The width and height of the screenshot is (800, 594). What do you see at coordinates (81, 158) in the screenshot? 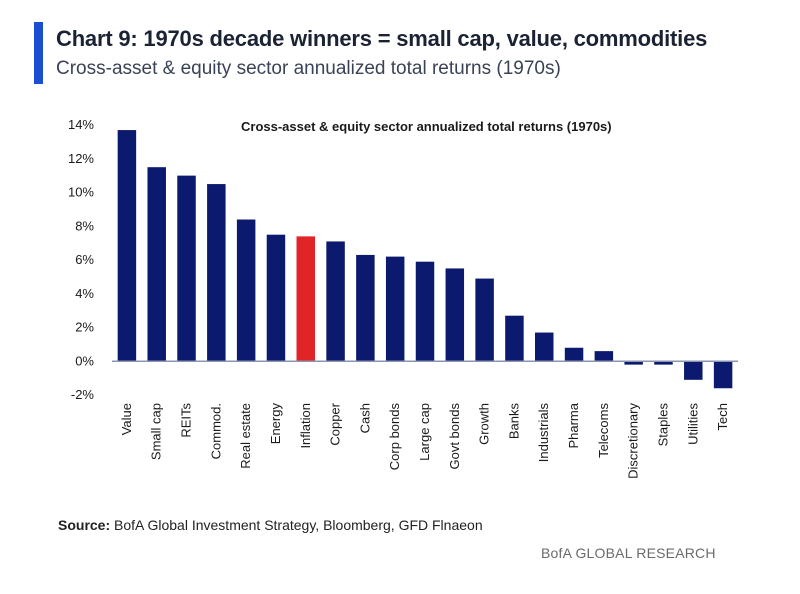
I see `y-tick-label: 12%` at bounding box center [81, 158].